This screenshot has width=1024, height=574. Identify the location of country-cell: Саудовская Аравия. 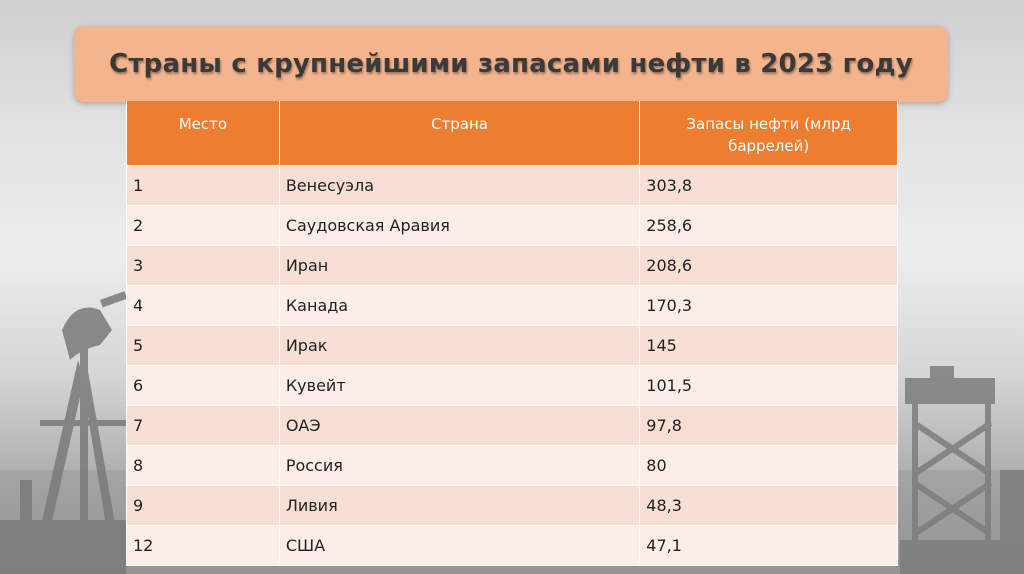
(459, 225).